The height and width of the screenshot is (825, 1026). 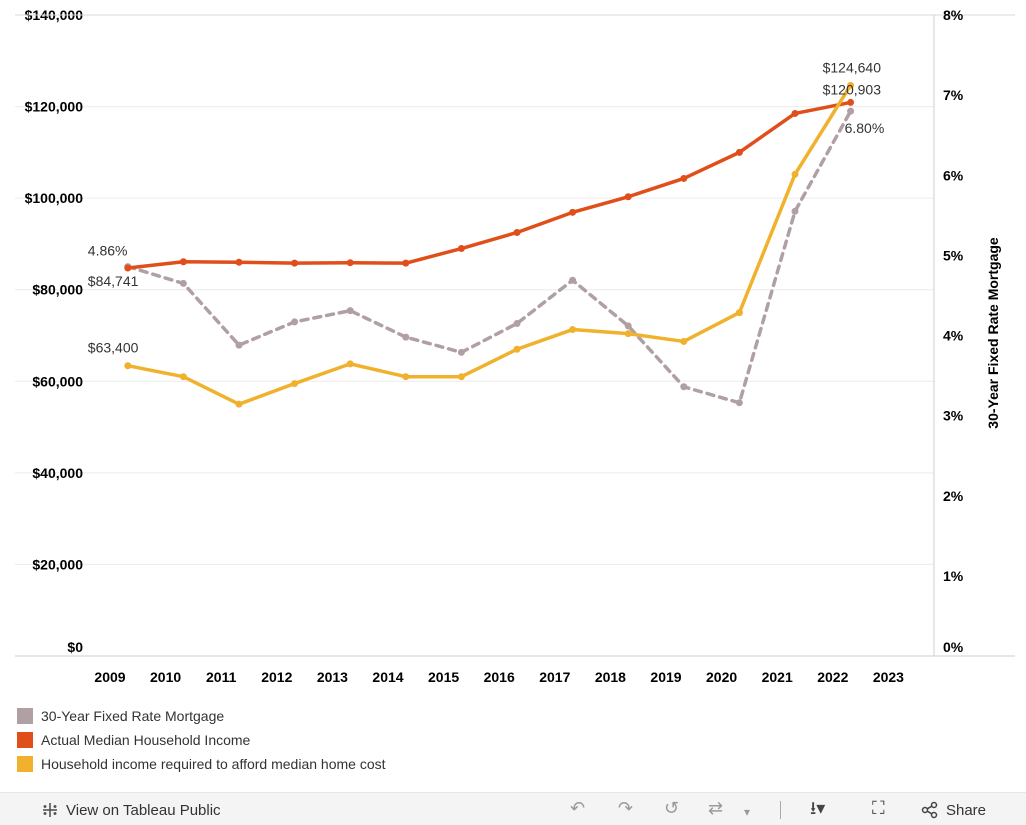 I want to click on x-tick-label: 2011, so click(x=221, y=677).